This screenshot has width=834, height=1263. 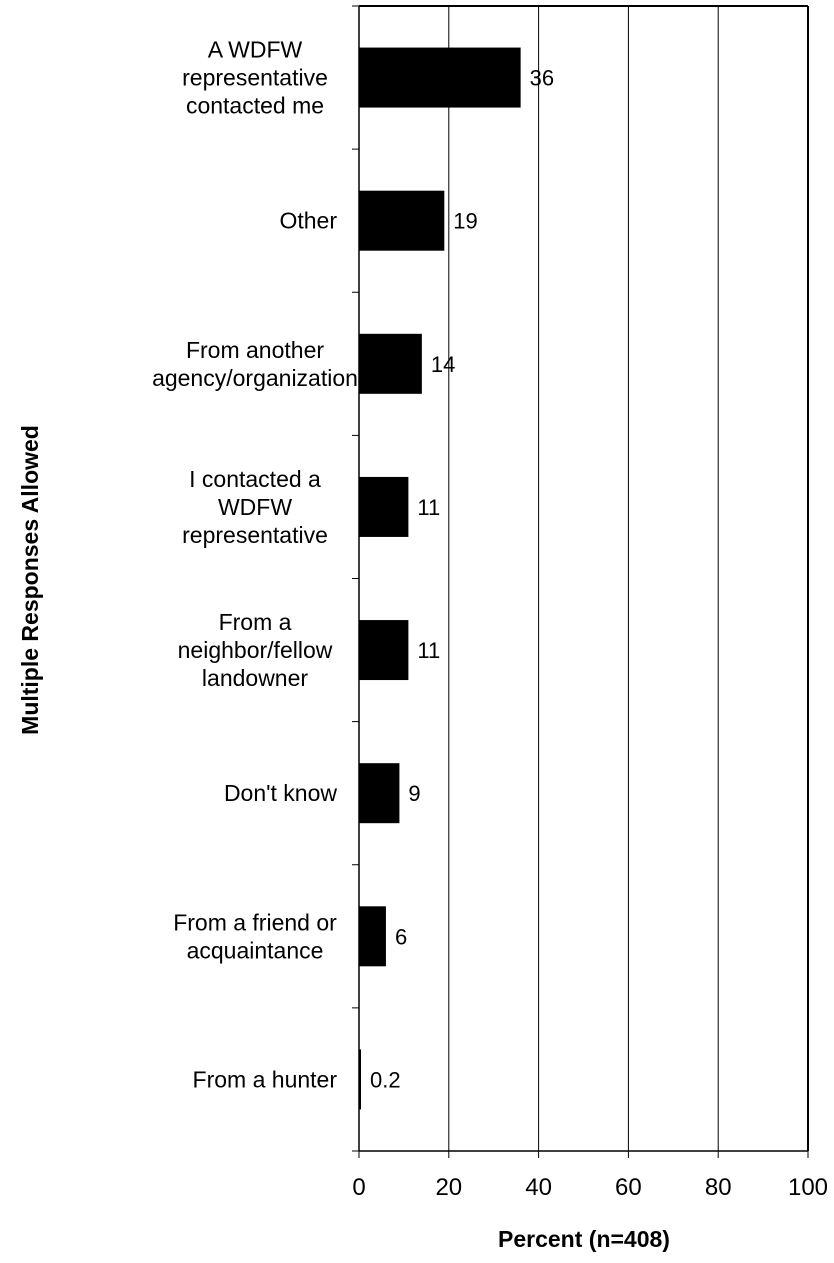 What do you see at coordinates (255, 78) in the screenshot?
I see `category-label: A WDFW representative contacted me` at bounding box center [255, 78].